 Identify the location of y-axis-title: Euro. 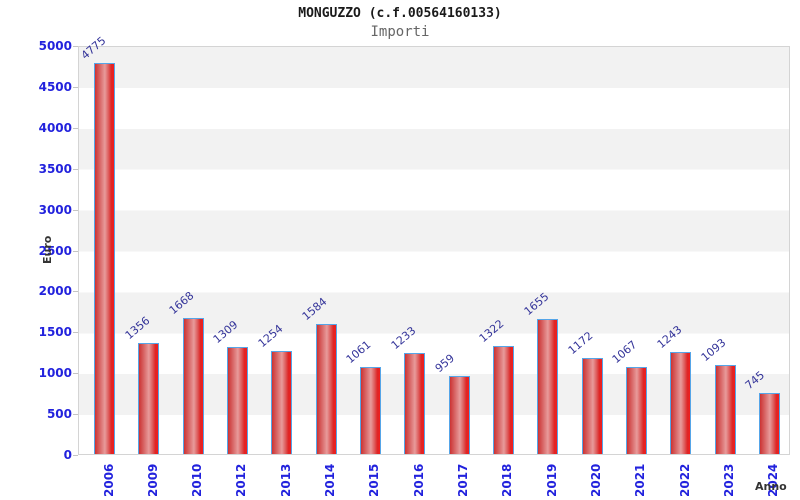
(47, 249).